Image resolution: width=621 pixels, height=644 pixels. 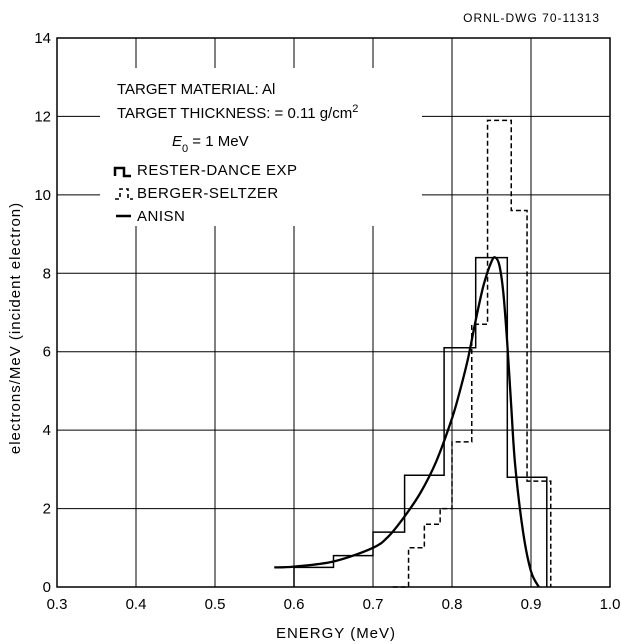 What do you see at coordinates (42, 38) in the screenshot?
I see `y-tick-label: 14` at bounding box center [42, 38].